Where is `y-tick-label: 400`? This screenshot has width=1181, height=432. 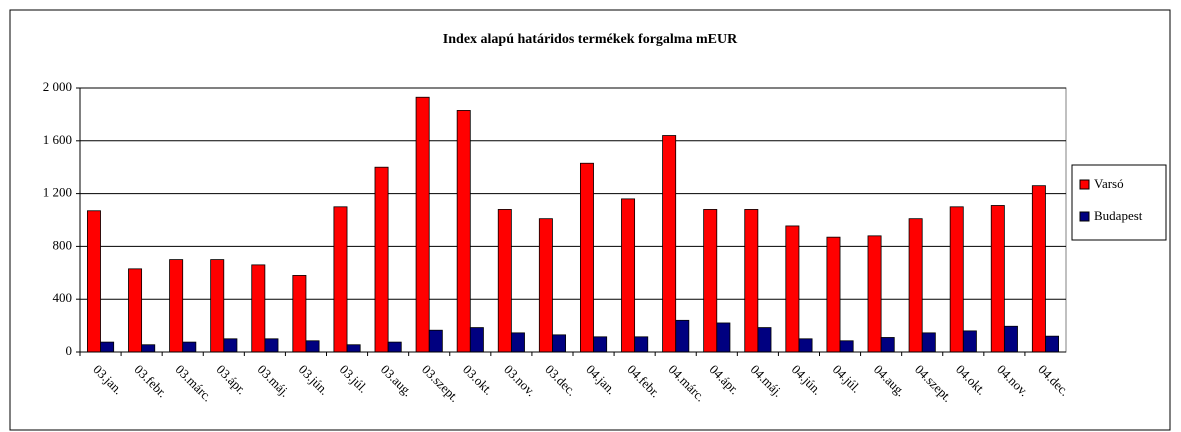
y-tick-label: 400 is located at coordinates (63, 297).